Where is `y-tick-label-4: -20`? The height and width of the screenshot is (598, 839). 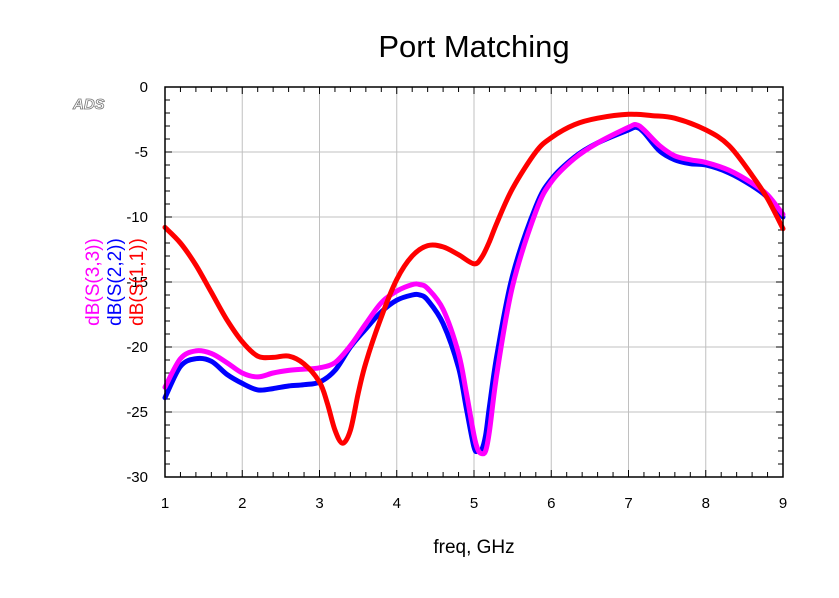 y-tick-label-4: -20 is located at coordinates (137, 347).